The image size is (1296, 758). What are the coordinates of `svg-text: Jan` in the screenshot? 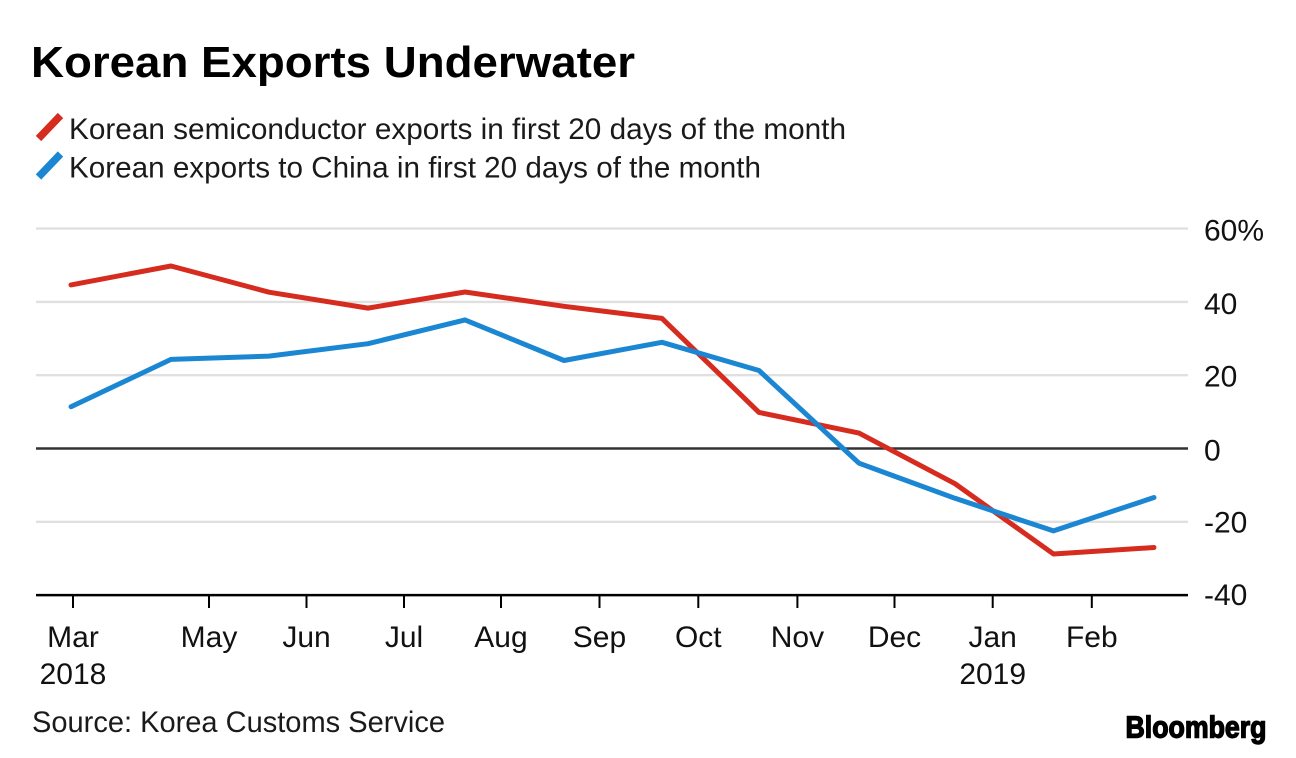 It's located at (993, 637).